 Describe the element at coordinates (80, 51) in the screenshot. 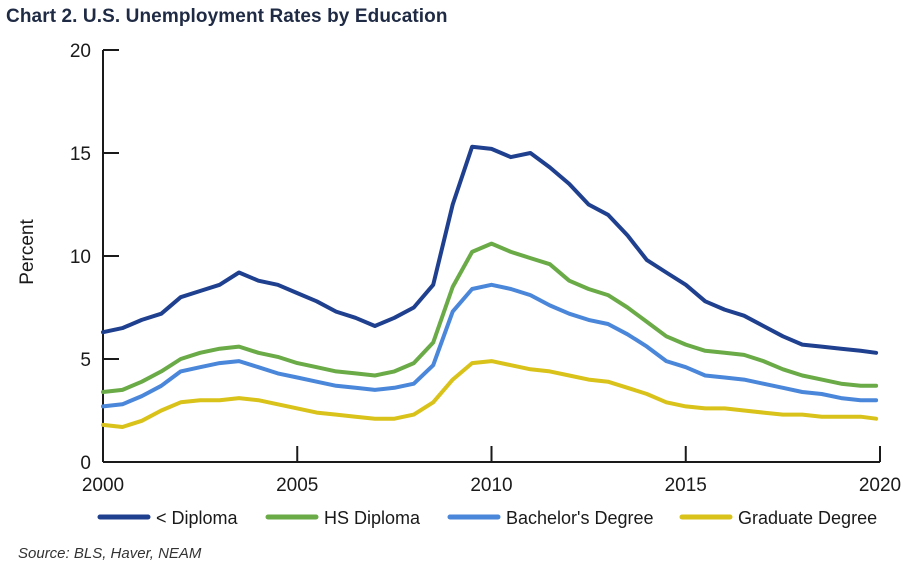

I see `y-tick-label: 20` at that location.